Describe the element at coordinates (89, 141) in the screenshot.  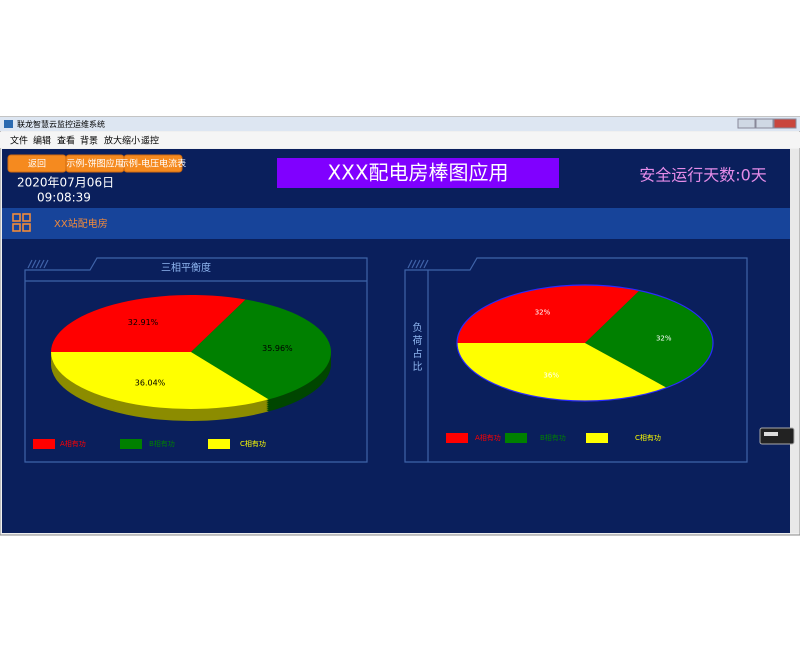
I see `menu-item: 背景` at that location.